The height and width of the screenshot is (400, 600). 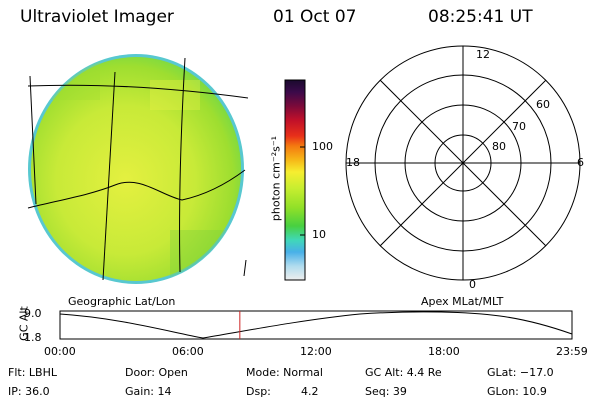 What do you see at coordinates (60, 351) in the screenshot?
I see `x-tick-0000: 00:00` at bounding box center [60, 351].